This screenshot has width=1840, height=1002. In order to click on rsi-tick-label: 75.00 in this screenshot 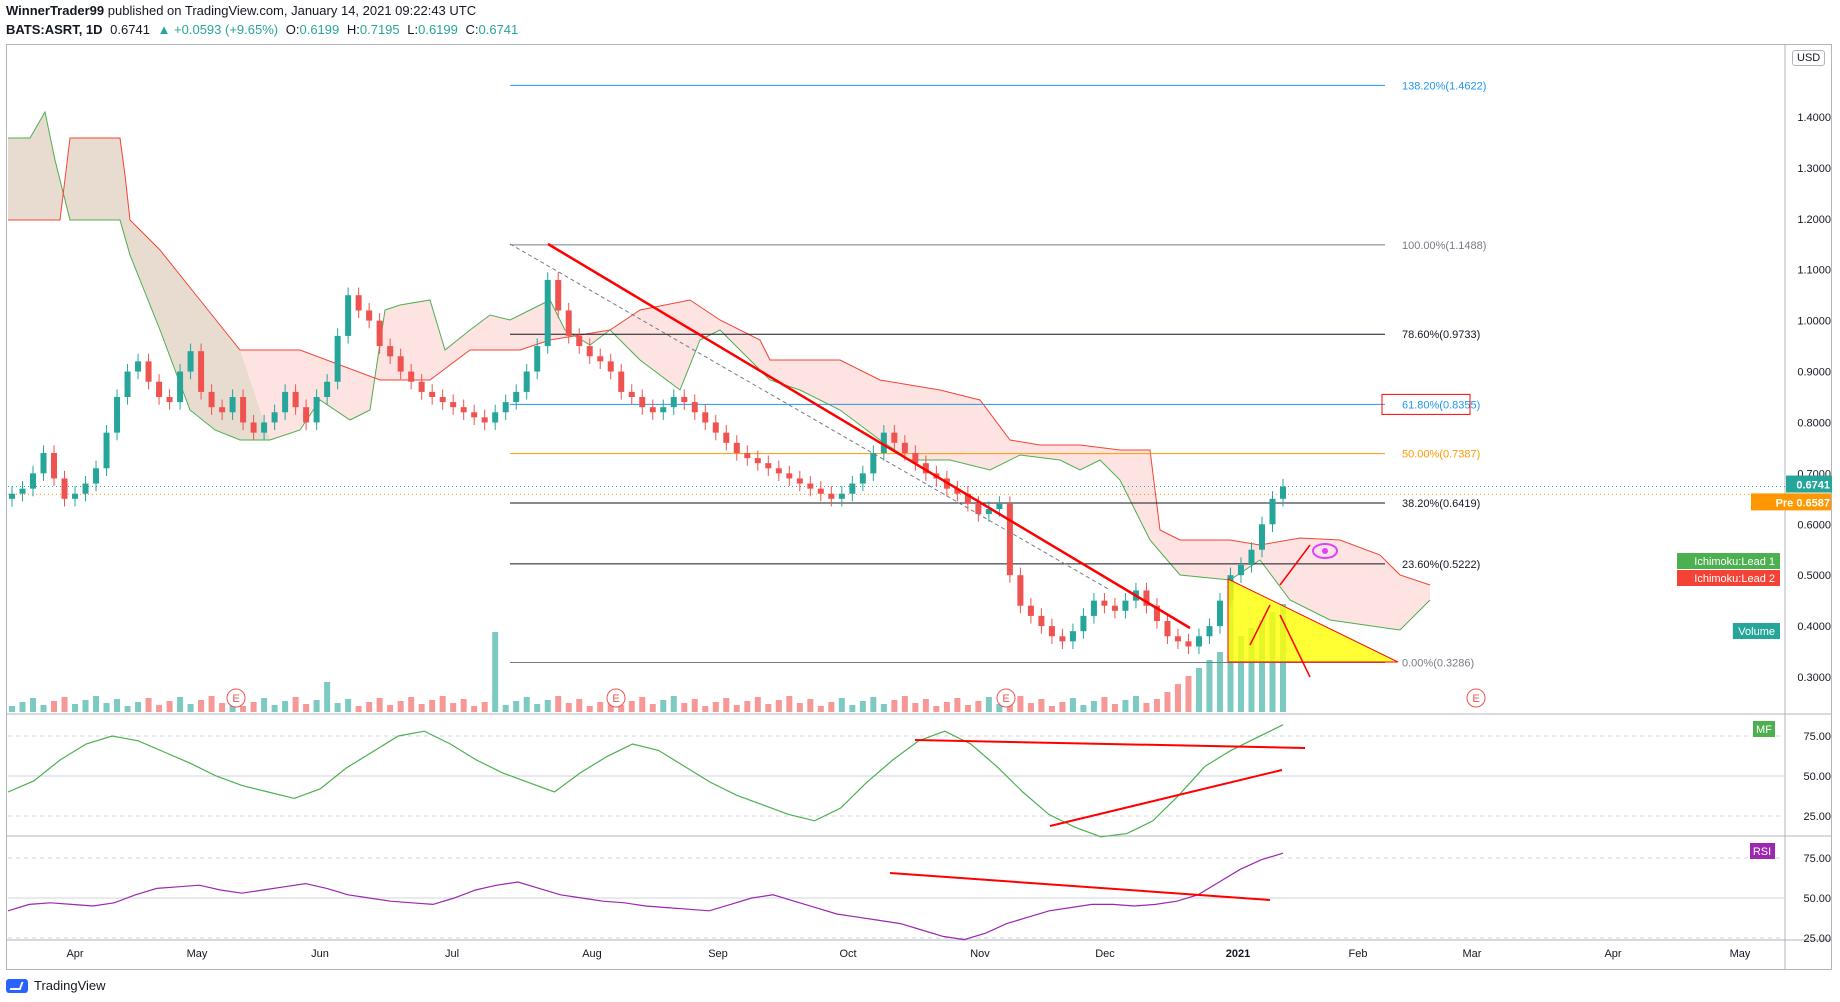, I will do `click(1817, 859)`.